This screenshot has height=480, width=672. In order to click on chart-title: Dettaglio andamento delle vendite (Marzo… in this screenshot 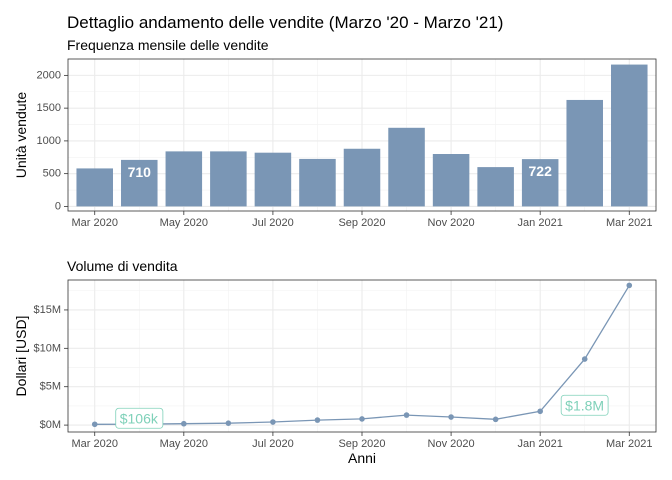, I will do `click(285, 22)`.